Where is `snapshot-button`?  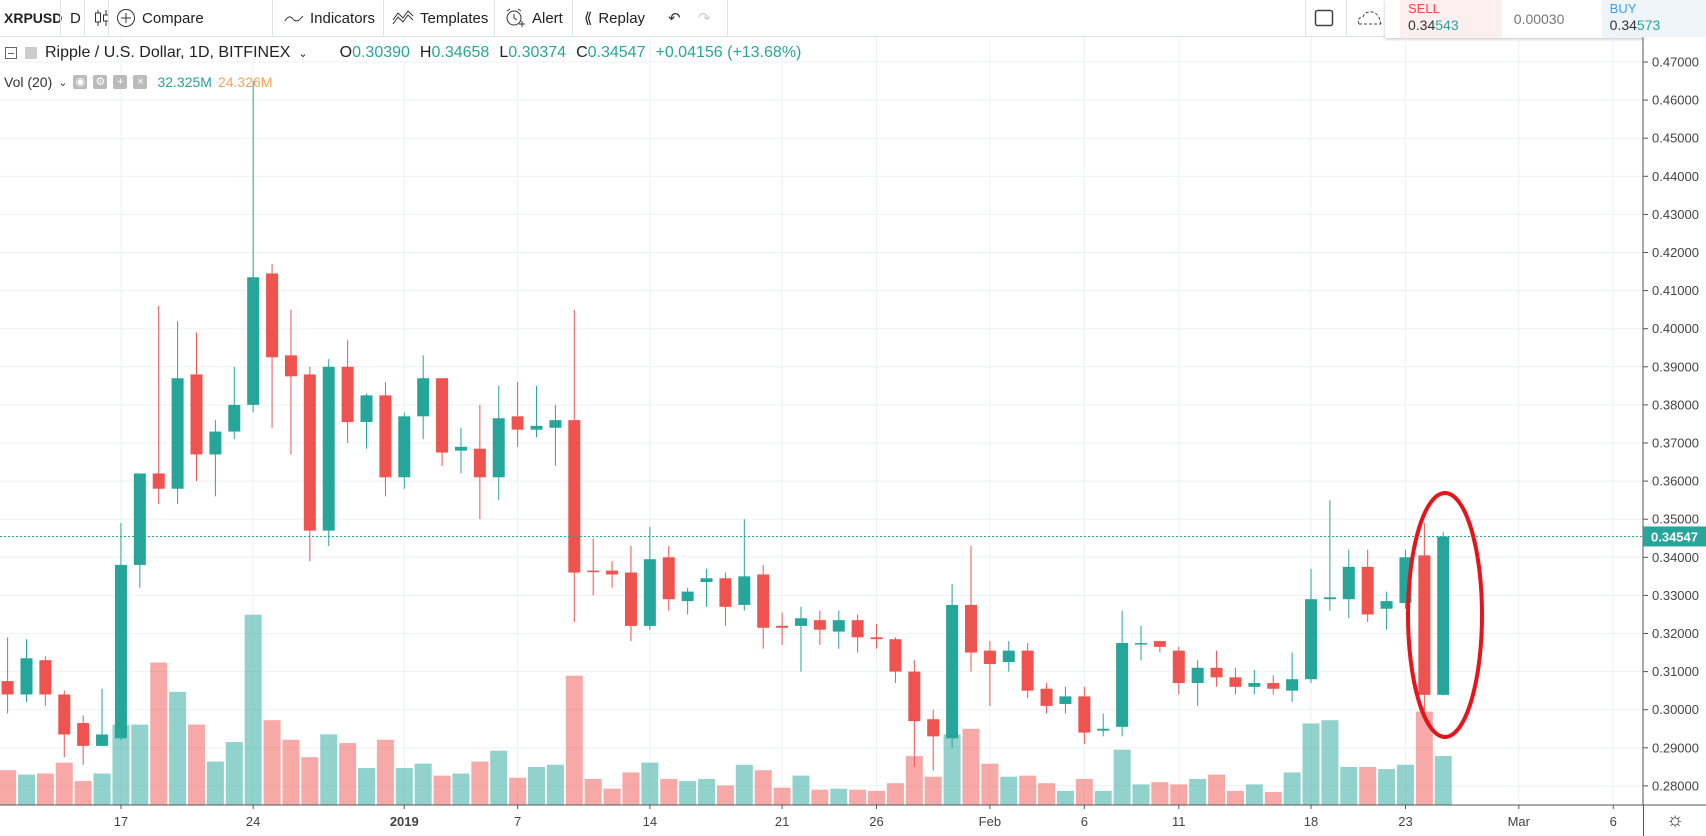 snapshot-button is located at coordinates (1370, 18).